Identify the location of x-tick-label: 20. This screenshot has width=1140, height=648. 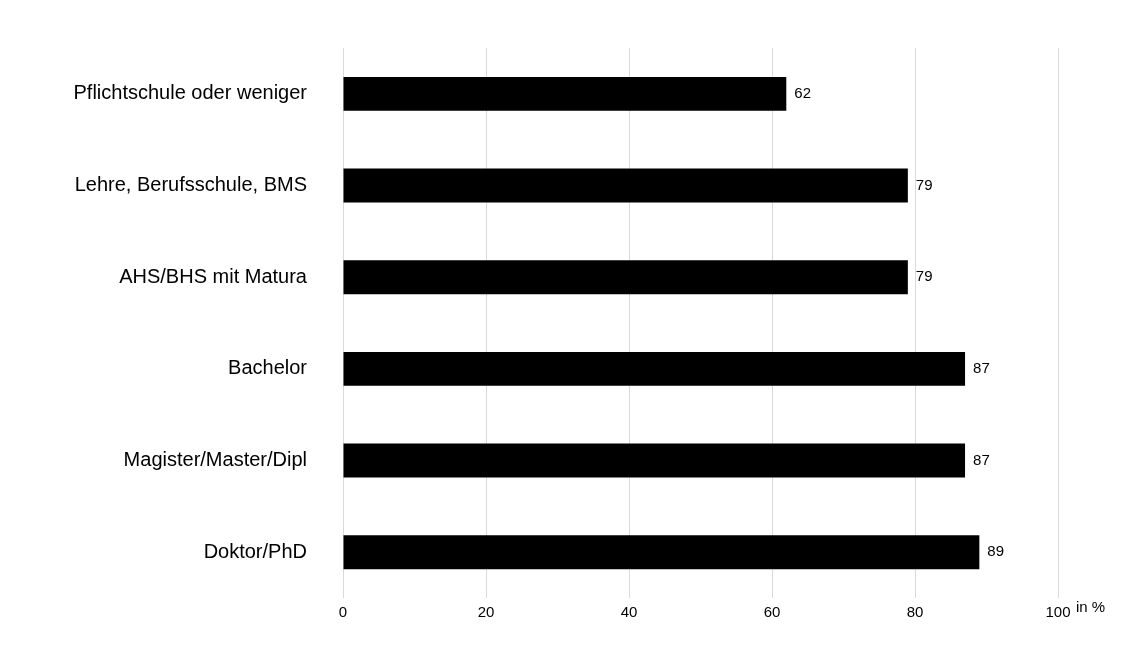
(486, 612).